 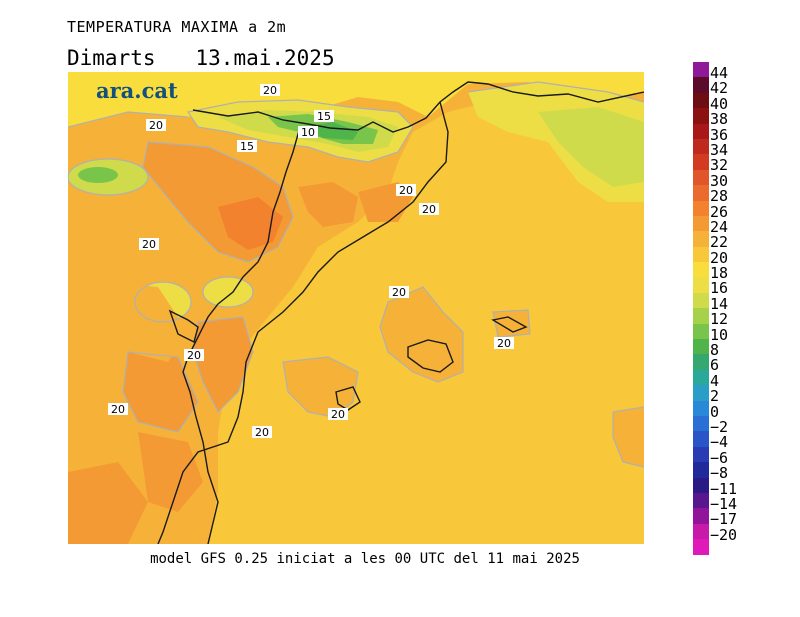 What do you see at coordinates (348, 398) in the screenshot?
I see `ibiza` at bounding box center [348, 398].